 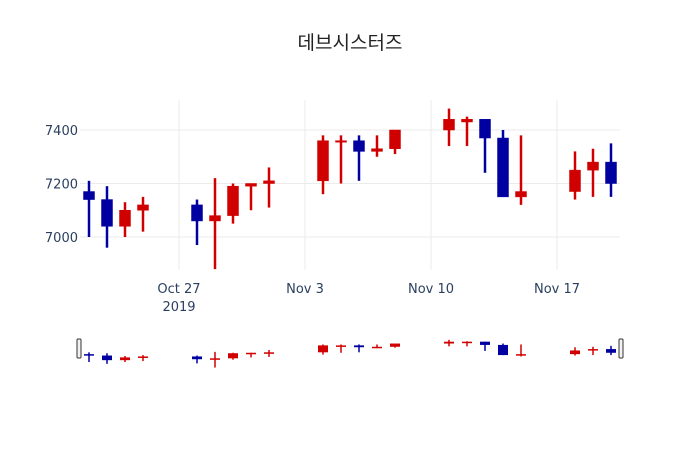 I want to click on range-slider, so click(x=350, y=353).